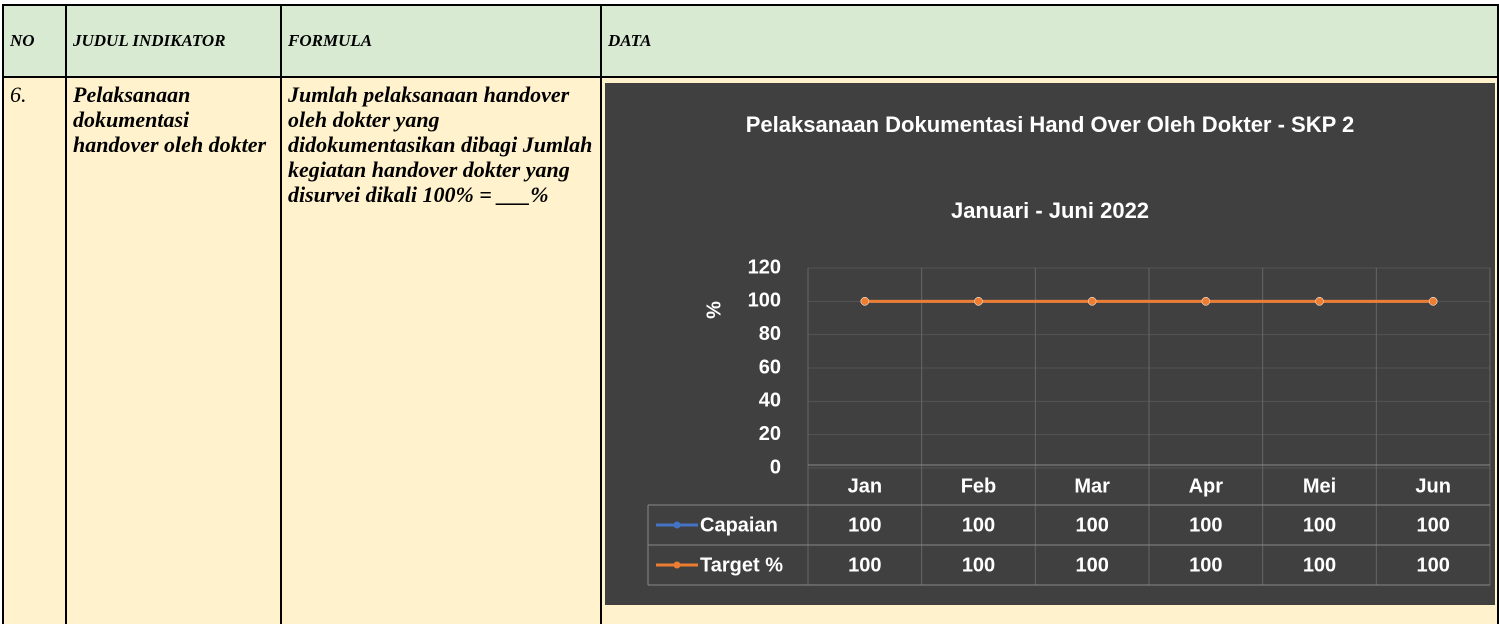 Image resolution: width=1499 pixels, height=624 pixels. What do you see at coordinates (775, 467) in the screenshot?
I see `y-tick-label: 0` at bounding box center [775, 467].